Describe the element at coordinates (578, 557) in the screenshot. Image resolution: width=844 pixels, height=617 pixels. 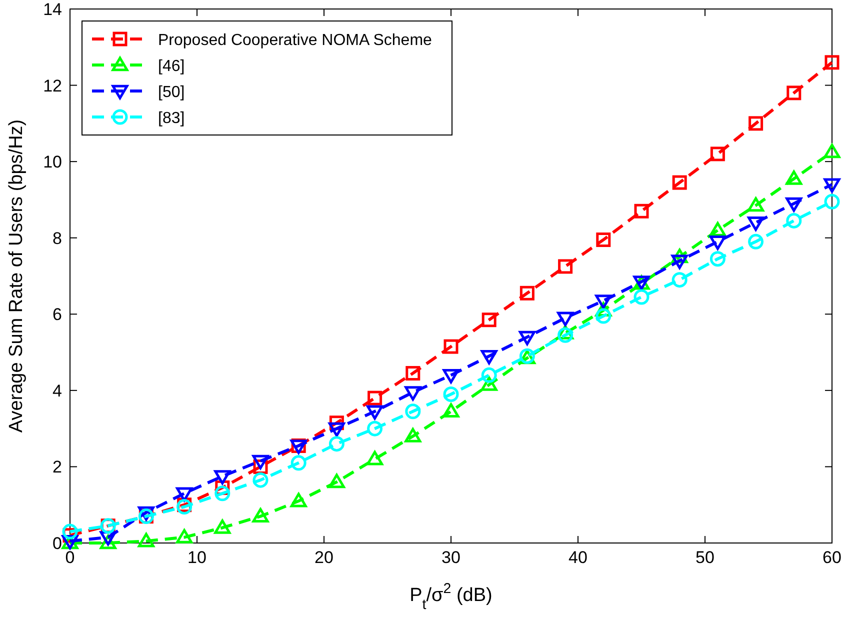
I see `x-tick-label: 40` at that location.